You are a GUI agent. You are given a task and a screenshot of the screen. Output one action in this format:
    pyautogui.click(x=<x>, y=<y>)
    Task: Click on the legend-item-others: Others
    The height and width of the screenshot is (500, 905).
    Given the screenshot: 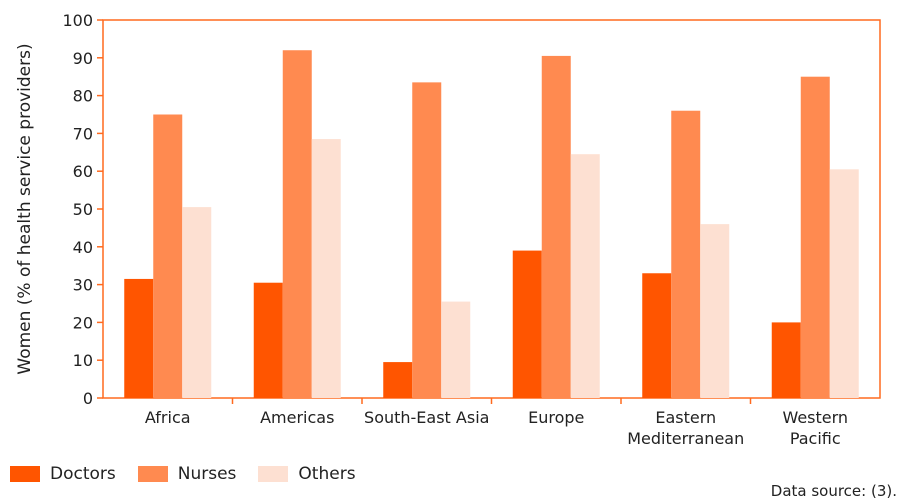 What is the action you would take?
    pyautogui.click(x=307, y=474)
    